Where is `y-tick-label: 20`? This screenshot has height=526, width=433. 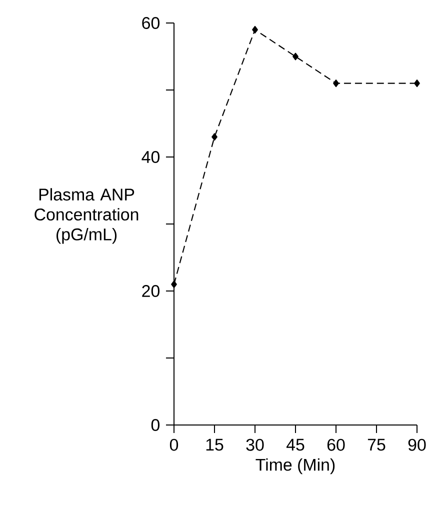 y-tick-label: 20 is located at coordinates (151, 291).